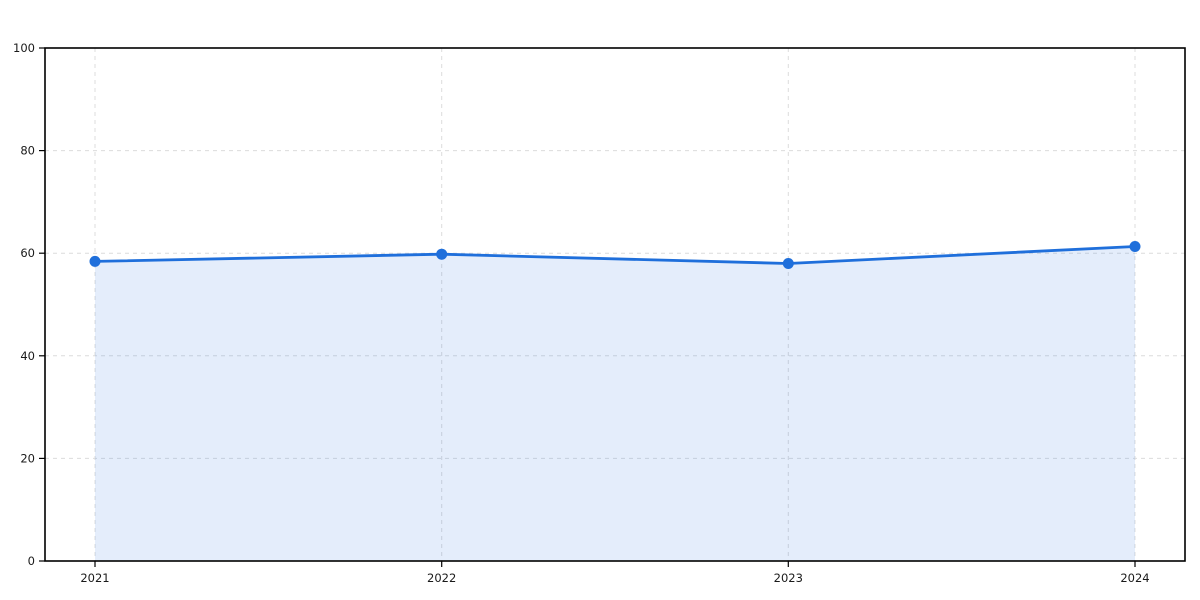 Image resolution: width=1200 pixels, height=600 pixels. What do you see at coordinates (788, 578) in the screenshot?
I see `x-tick-label: 2023` at bounding box center [788, 578].